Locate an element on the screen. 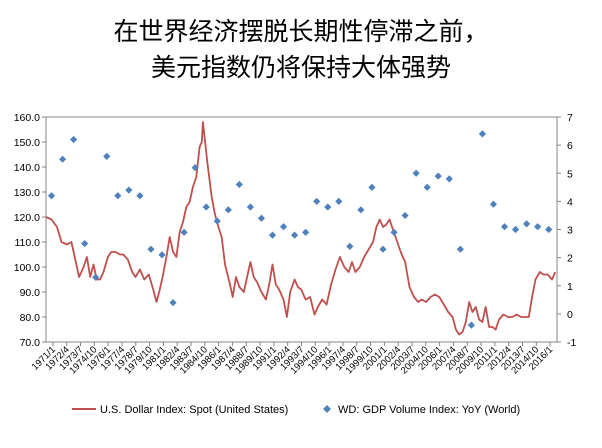  left-axis-tick-label: 130.0 is located at coordinates (27, 193).